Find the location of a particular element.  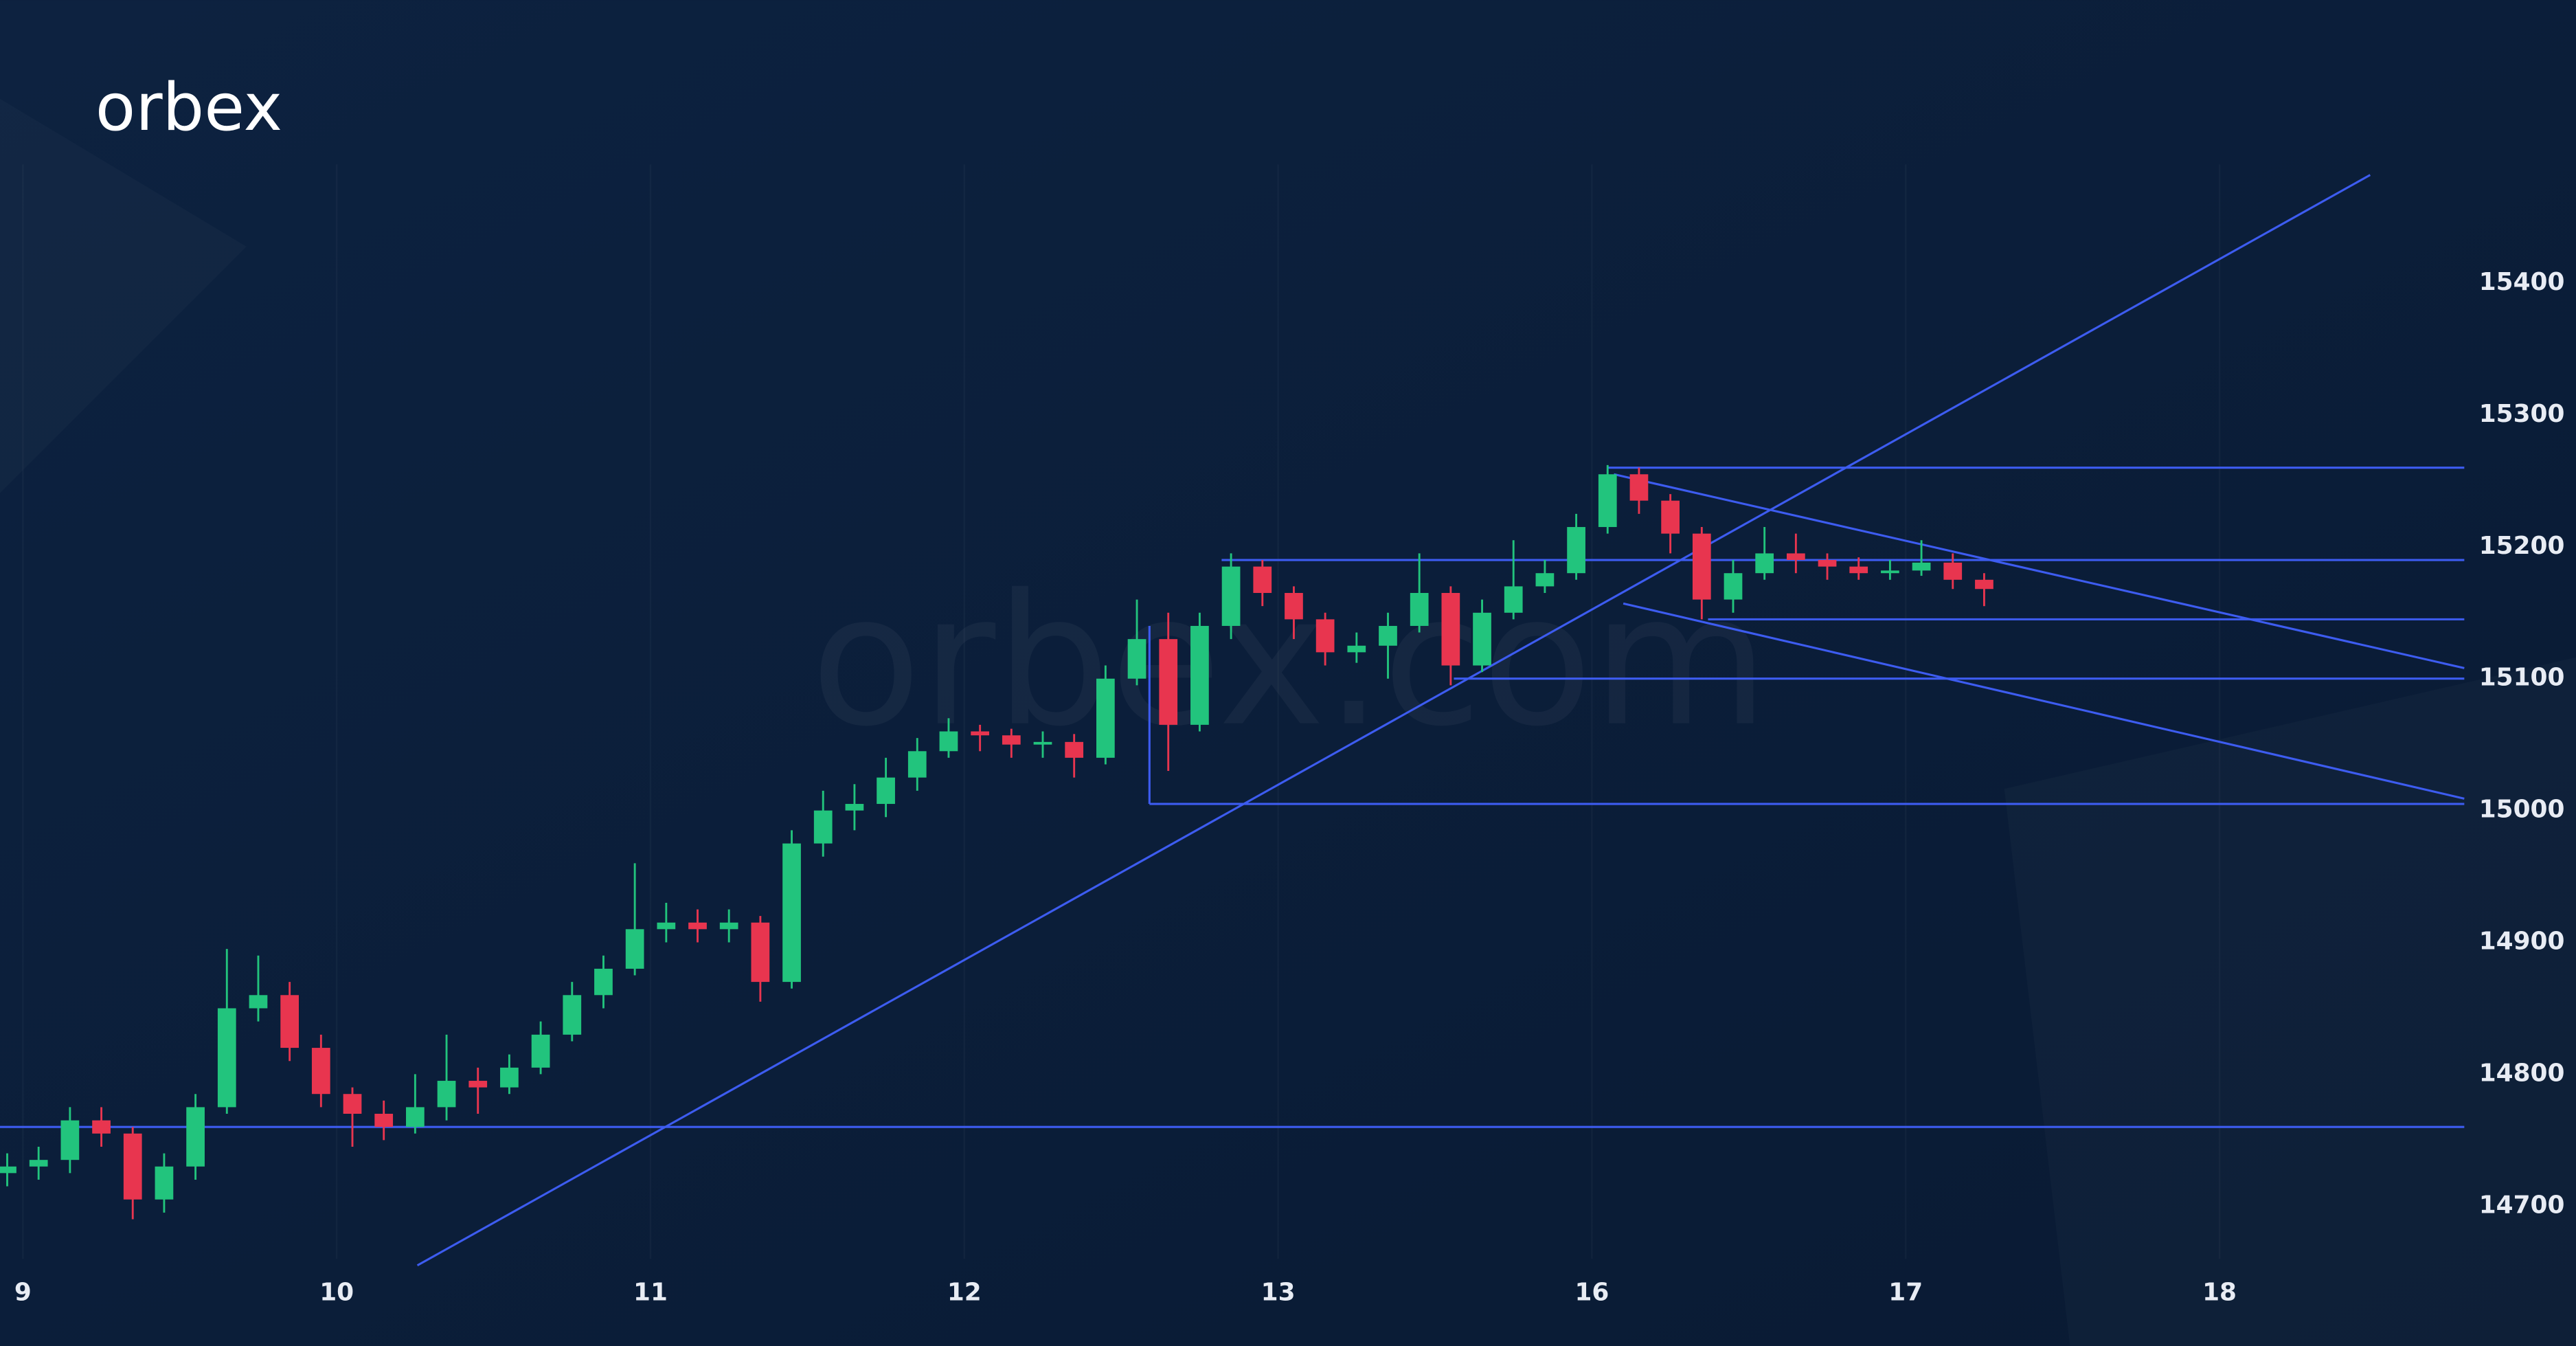

y-tick-label: 14700 is located at coordinates (2522, 1205).